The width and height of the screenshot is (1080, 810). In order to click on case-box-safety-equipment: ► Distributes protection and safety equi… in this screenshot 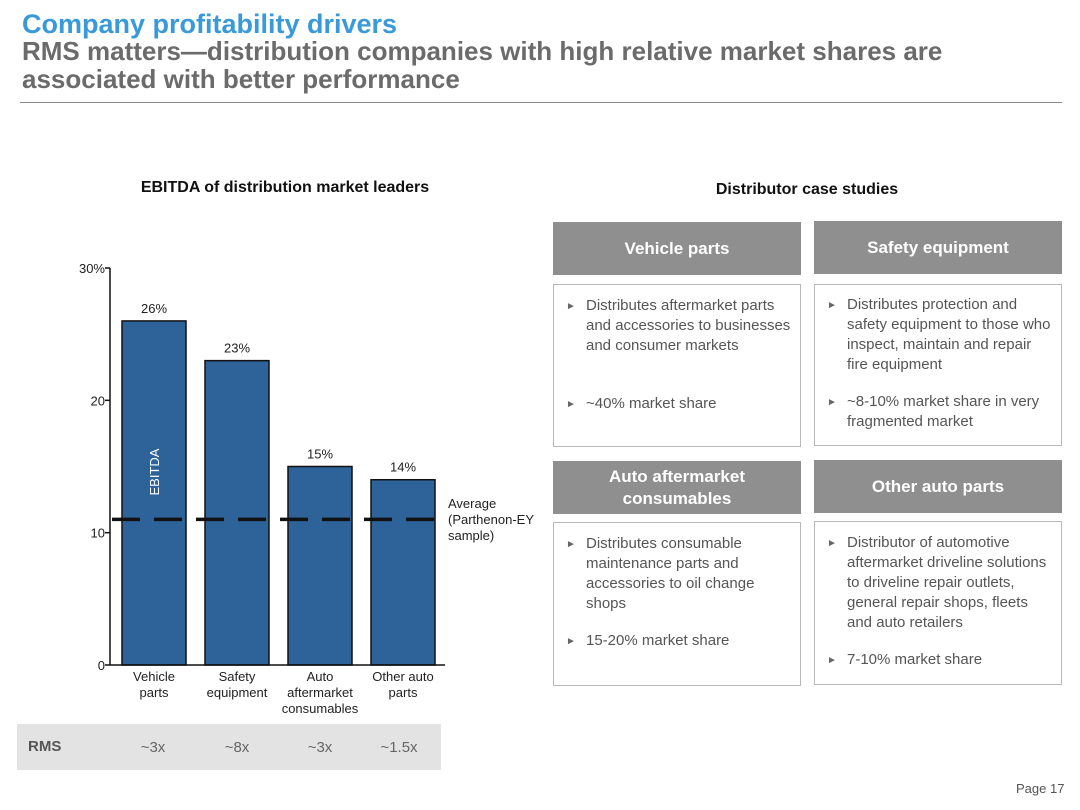, I will do `click(938, 365)`.